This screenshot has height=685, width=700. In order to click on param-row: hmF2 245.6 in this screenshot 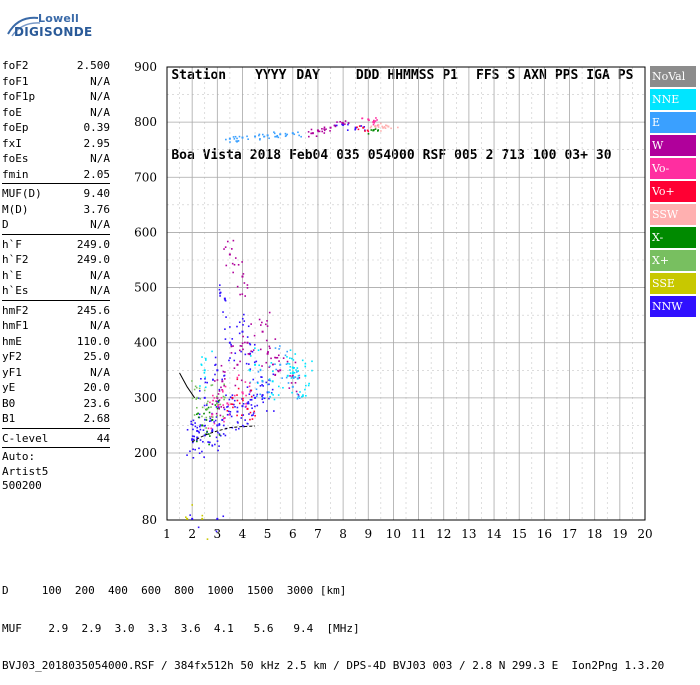, I will do `click(56, 311)`.